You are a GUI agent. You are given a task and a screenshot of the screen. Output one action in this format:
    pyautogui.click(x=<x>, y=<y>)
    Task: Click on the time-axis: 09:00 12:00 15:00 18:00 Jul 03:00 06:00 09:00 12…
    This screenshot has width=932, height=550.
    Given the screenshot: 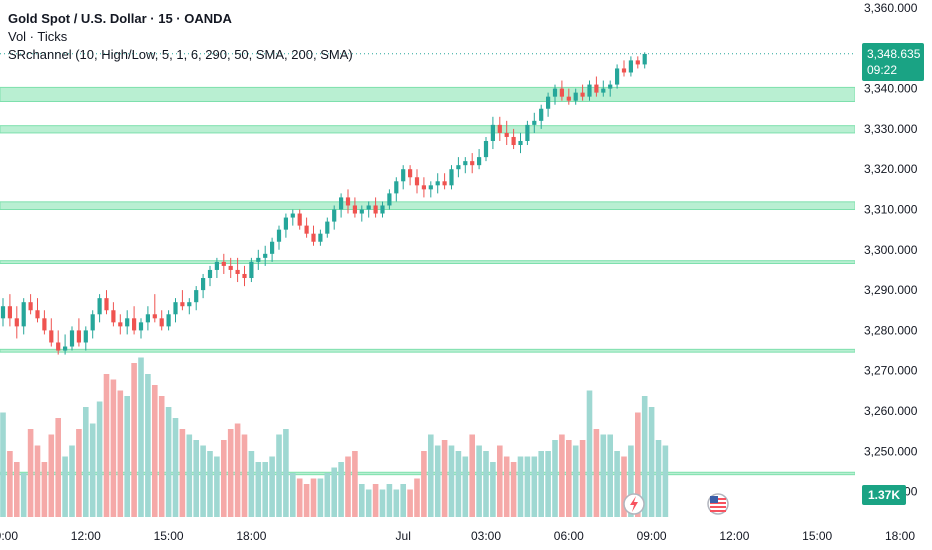 What is the action you would take?
    pyautogui.click(x=466, y=536)
    